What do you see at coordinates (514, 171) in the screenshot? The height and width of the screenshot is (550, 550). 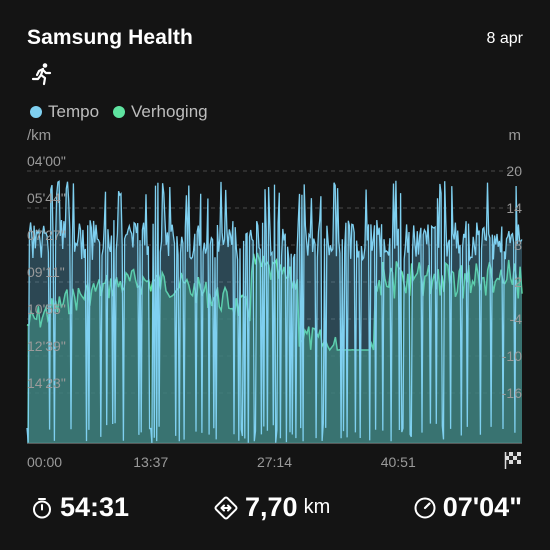 I see `right-tick-label: 20` at bounding box center [514, 171].